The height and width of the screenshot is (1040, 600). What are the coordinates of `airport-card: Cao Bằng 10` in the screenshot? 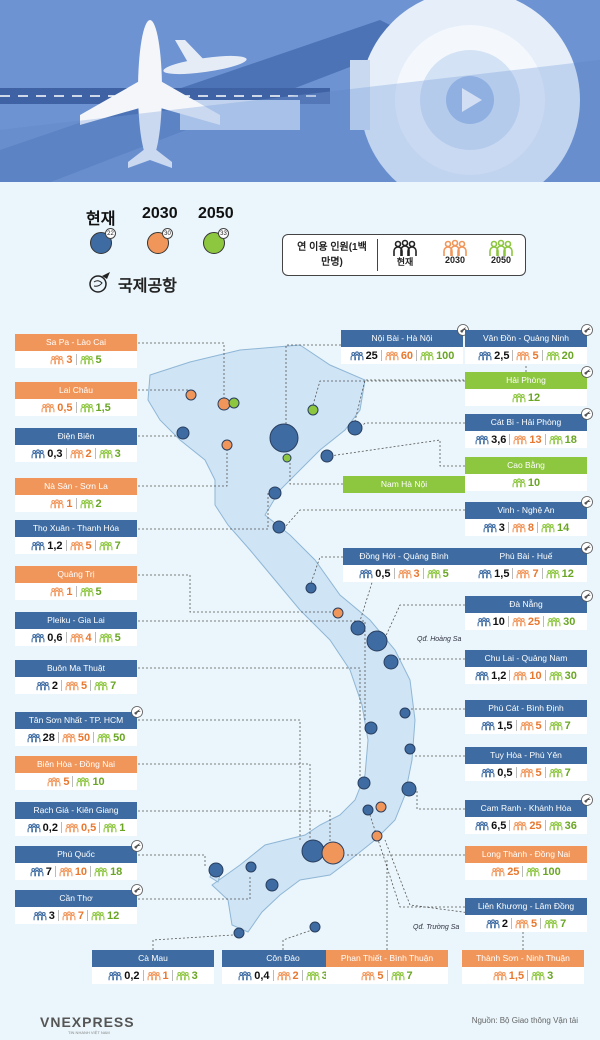 It's located at (526, 474).